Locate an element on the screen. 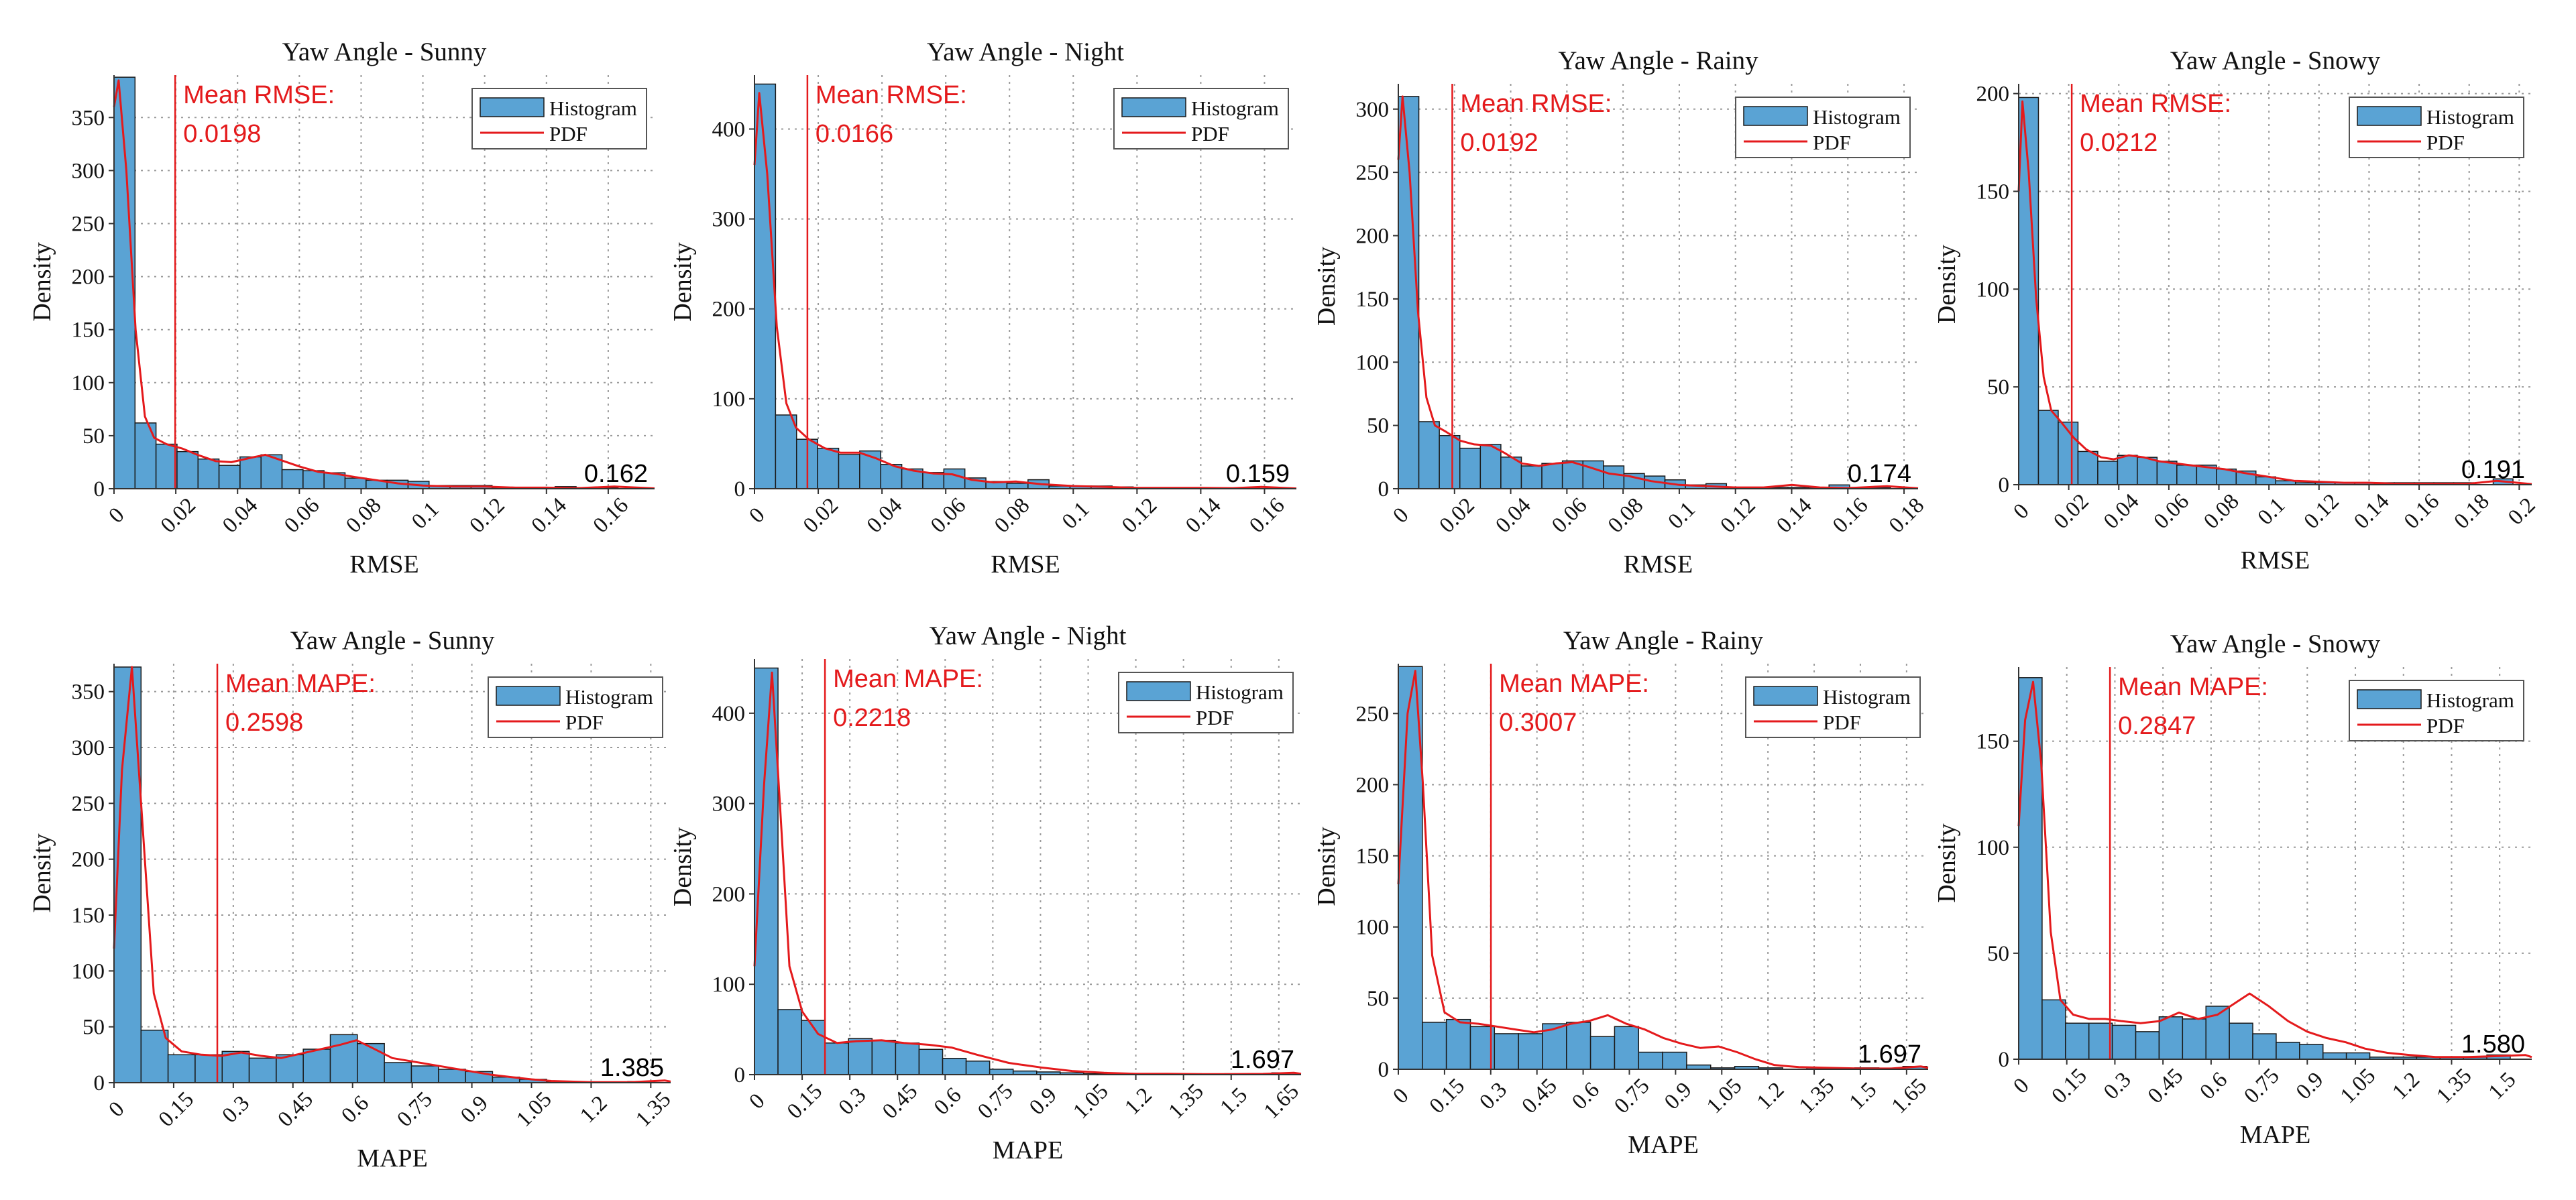  x-axis-label: MAPE is located at coordinates (1663, 1145).